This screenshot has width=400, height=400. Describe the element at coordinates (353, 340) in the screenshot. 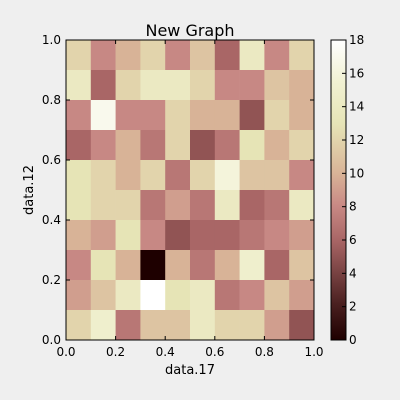

I see `colorbar-tick-label: 0` at that location.